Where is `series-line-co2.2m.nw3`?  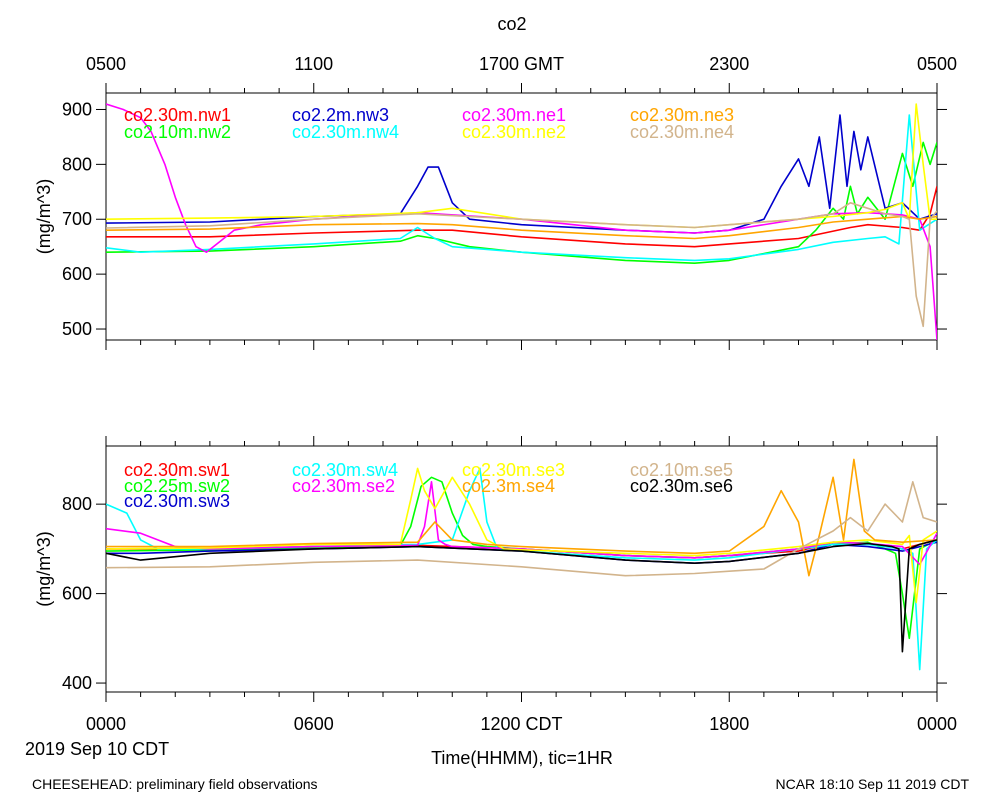 series-line-co2.2m.nw3 is located at coordinates (521, 174).